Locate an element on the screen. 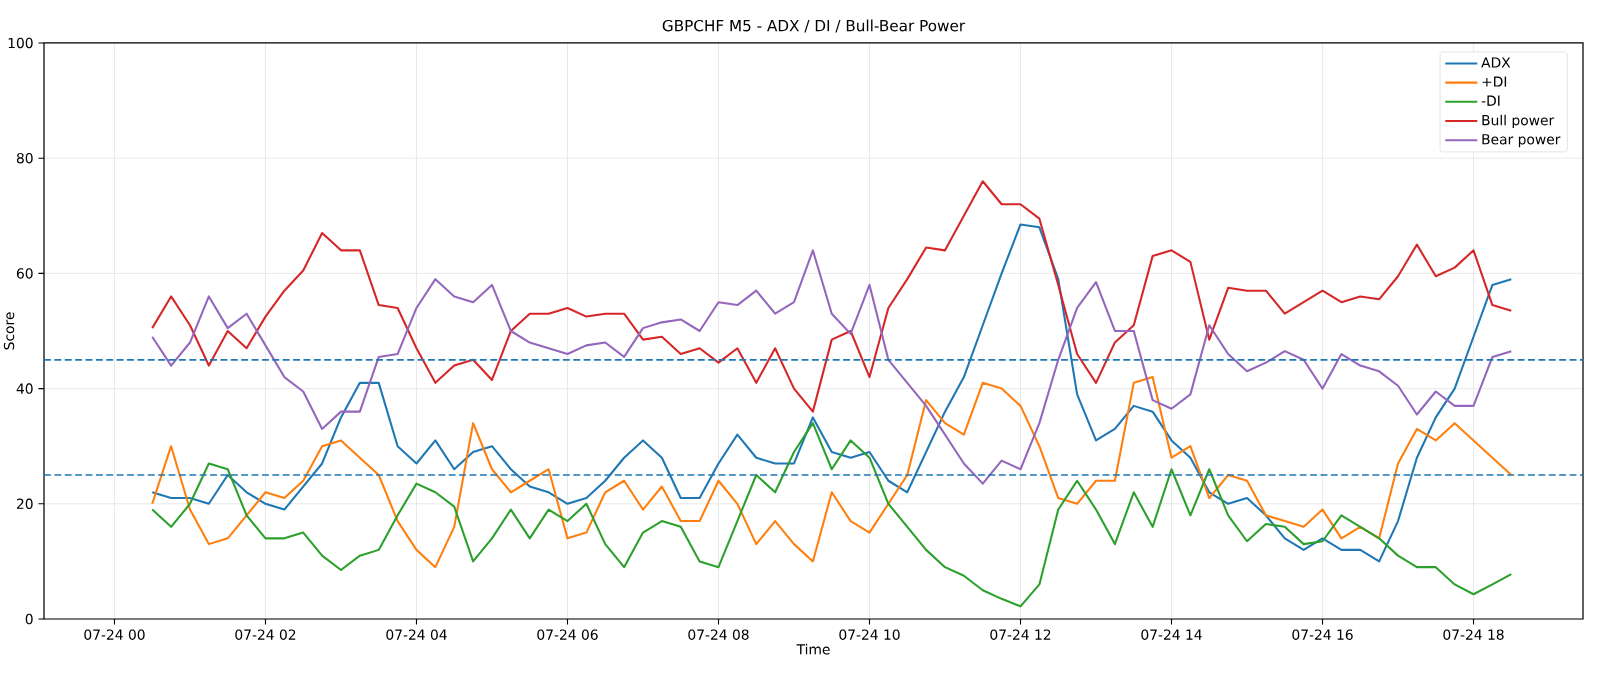 This screenshot has width=1600, height=686. y-tick-label: 80 is located at coordinates (24, 158).